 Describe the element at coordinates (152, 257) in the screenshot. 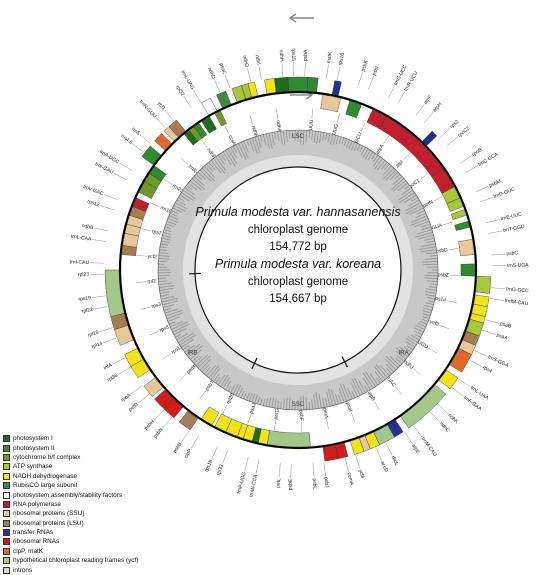

I see `gene-label: ycf2` at that location.